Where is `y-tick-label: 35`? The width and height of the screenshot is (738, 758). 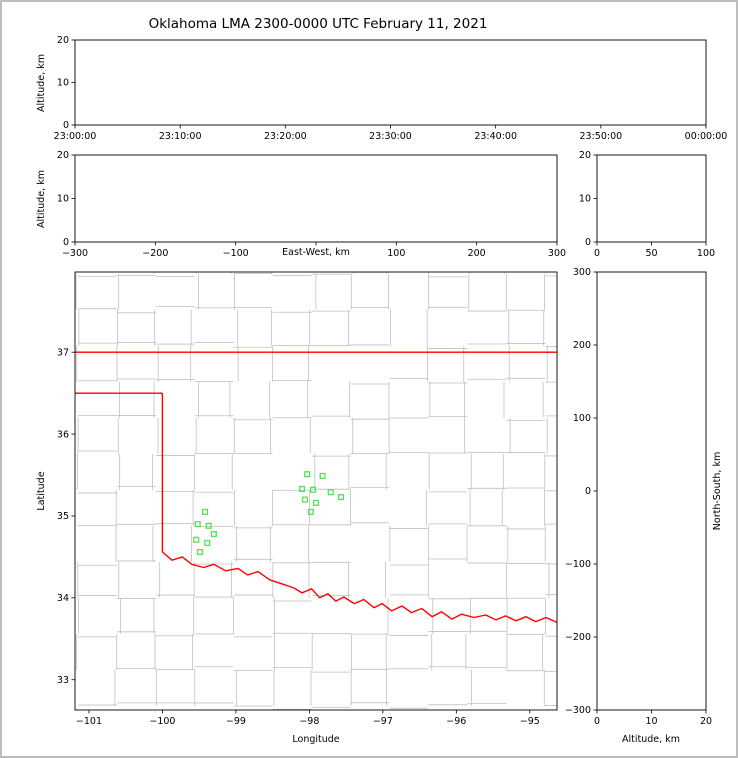 y-tick-label: 35 is located at coordinates (63, 516).